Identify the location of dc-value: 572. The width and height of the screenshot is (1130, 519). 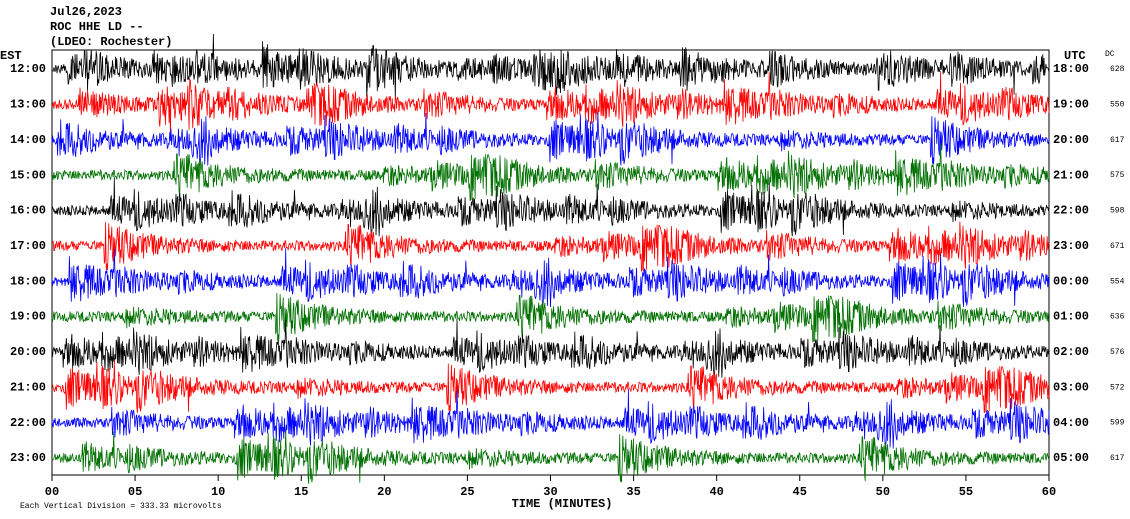
(1117, 387).